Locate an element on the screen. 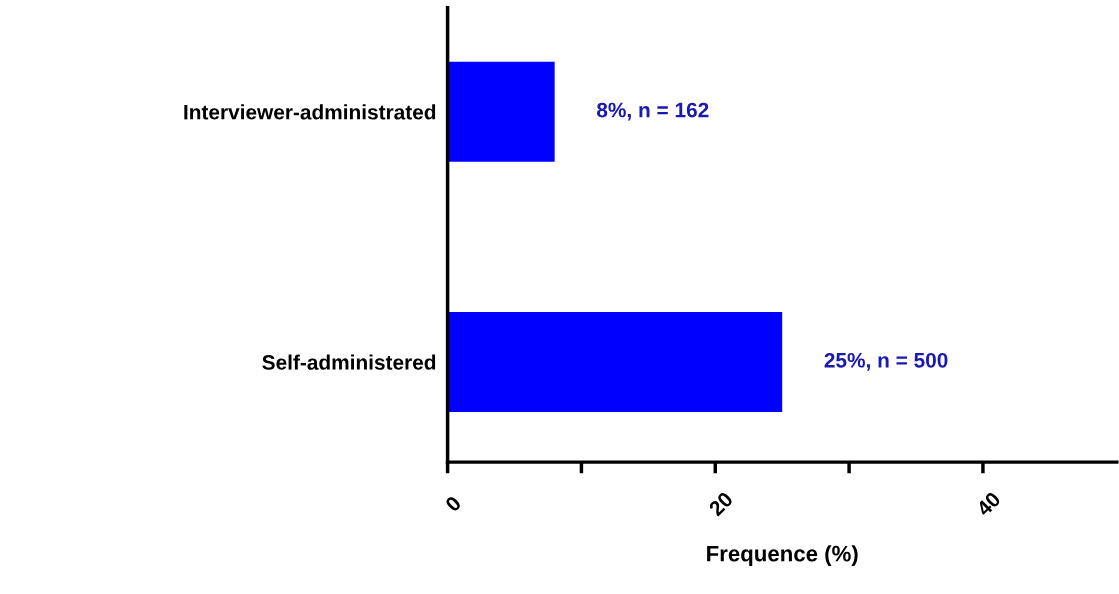 The height and width of the screenshot is (594, 1119). data-label: 8%, n = 162 is located at coordinates (652, 111).